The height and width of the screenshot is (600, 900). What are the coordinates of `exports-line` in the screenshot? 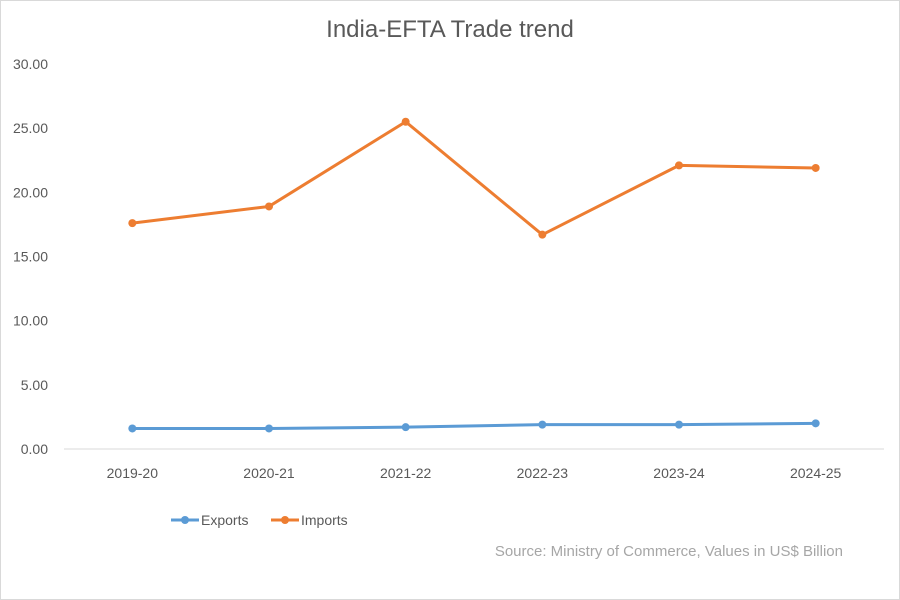 It's located at (474, 425).